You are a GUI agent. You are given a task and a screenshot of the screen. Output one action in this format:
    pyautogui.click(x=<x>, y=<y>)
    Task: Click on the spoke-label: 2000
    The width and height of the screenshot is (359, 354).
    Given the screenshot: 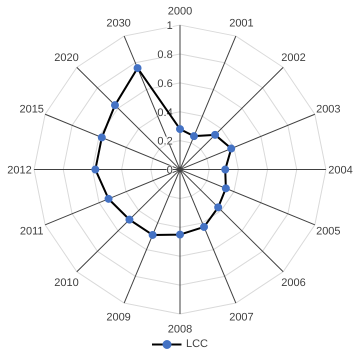 What is the action you would take?
    pyautogui.click(x=180, y=12)
    